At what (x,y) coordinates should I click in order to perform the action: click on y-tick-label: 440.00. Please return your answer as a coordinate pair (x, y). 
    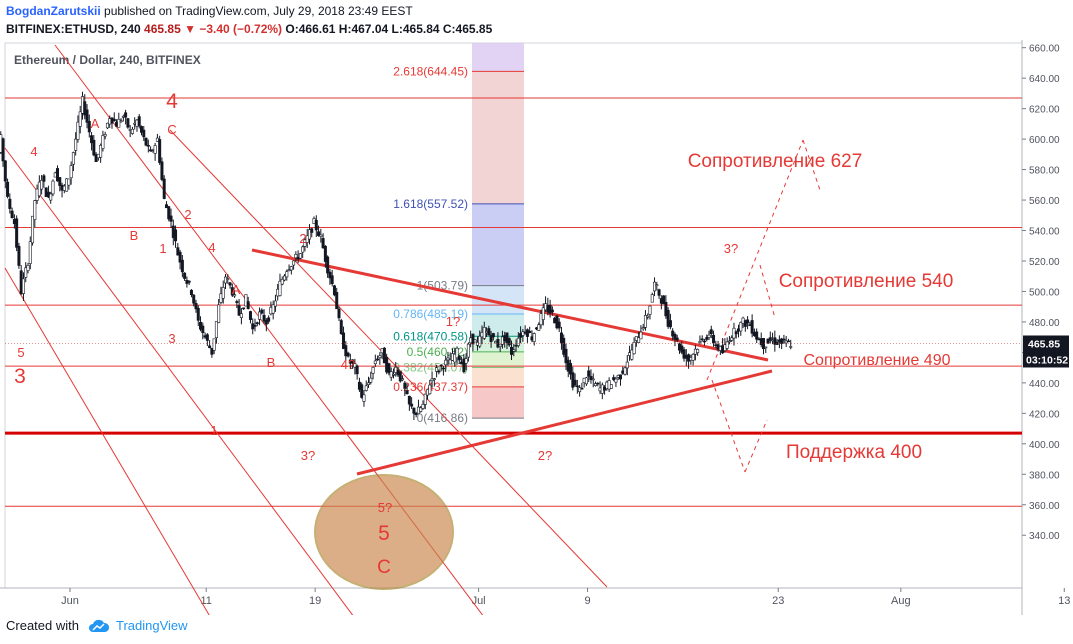
    Looking at the image, I should click on (1044, 384).